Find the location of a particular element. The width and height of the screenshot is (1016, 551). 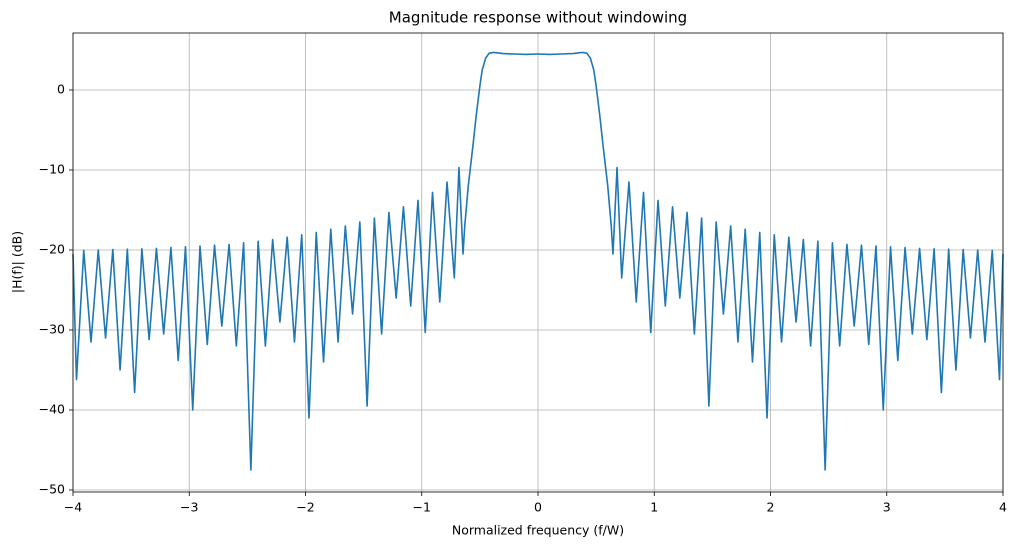

x-tick-label: −4 is located at coordinates (73, 507).